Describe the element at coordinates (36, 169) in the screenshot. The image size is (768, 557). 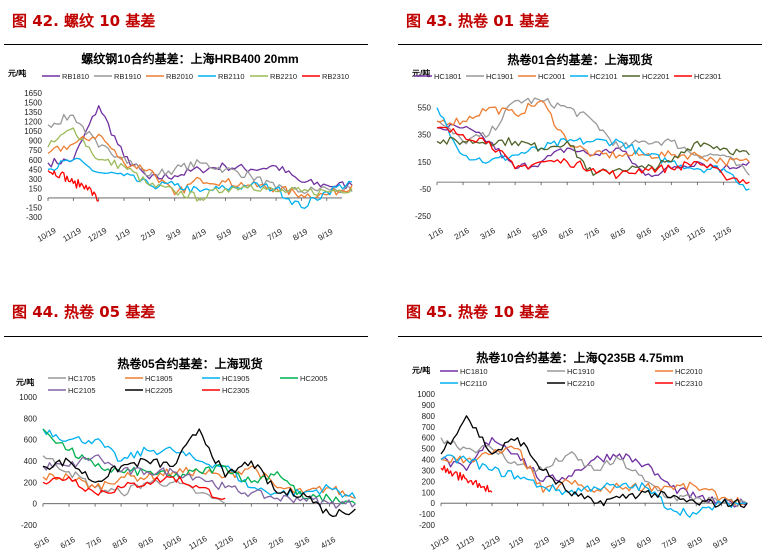
I see `y-tick-label: 450` at that location.